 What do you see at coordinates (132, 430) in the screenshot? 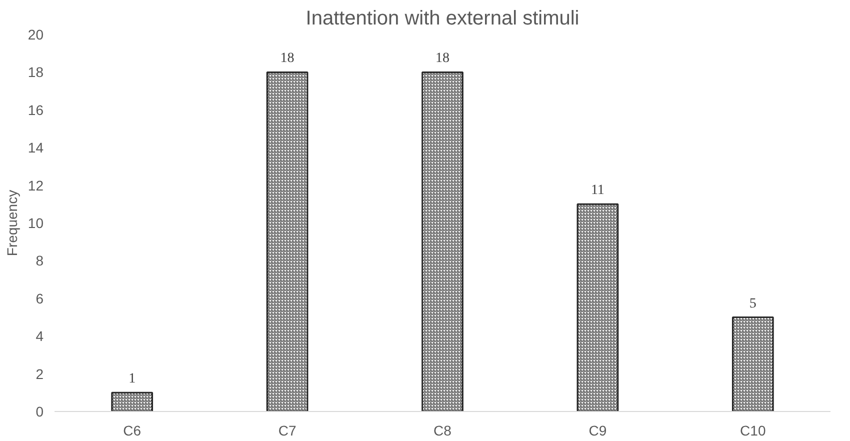
I see `x-tick-label: C6` at bounding box center [132, 430].